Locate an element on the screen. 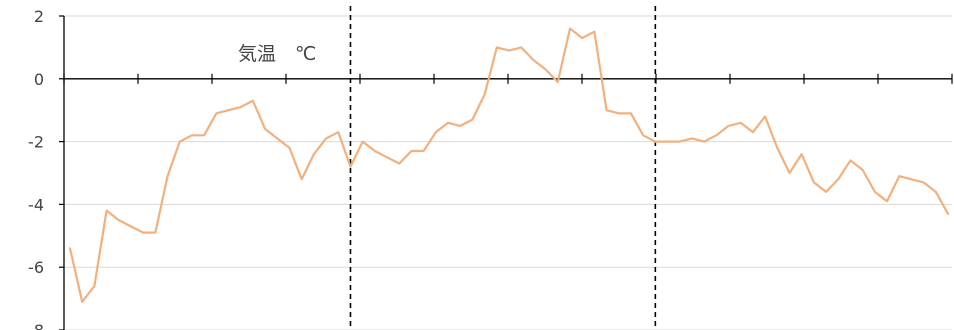  chart-title: 気温 ℃ is located at coordinates (277, 54).